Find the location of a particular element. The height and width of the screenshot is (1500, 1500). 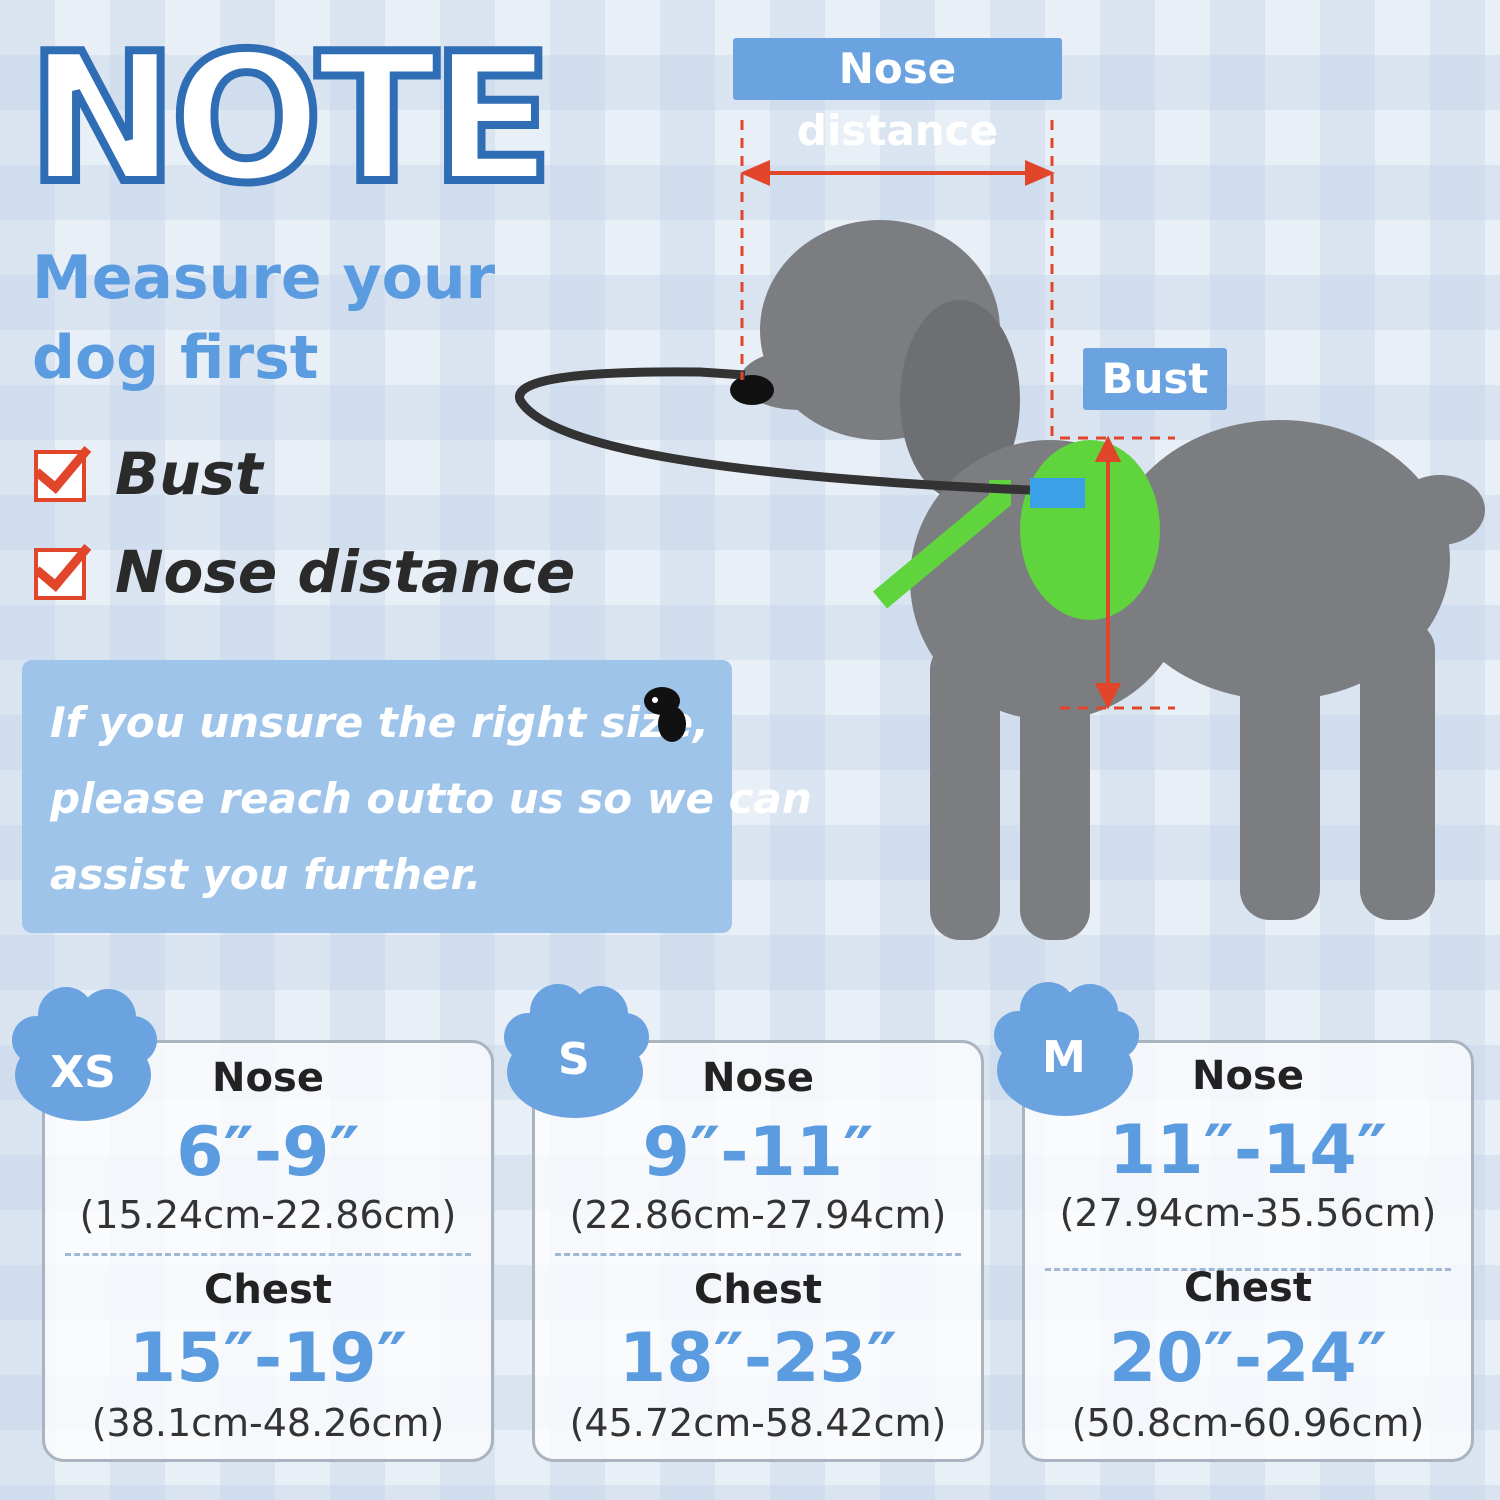

note-title: NOTE is located at coordinates (290, 118).